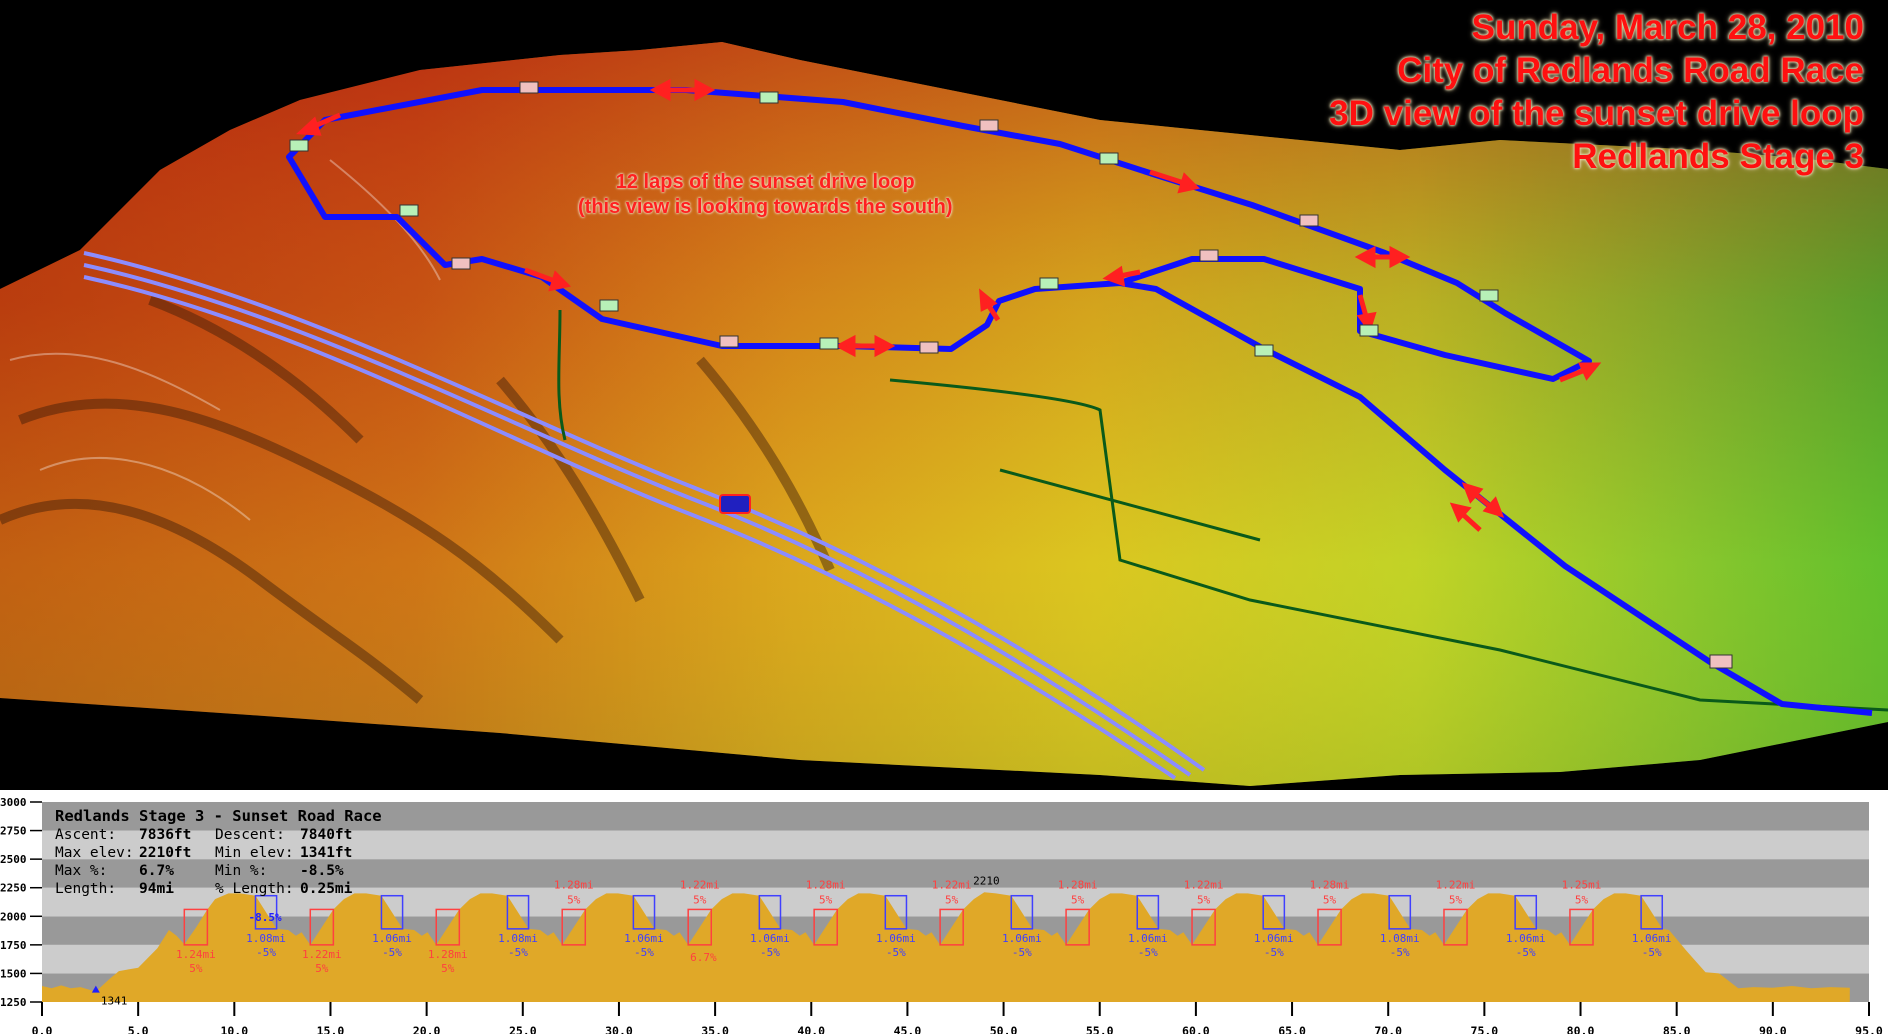 This screenshot has width=1888, height=1034. Describe the element at coordinates (13, 916) in the screenshot. I see `y-tick-label: 2000` at that location.